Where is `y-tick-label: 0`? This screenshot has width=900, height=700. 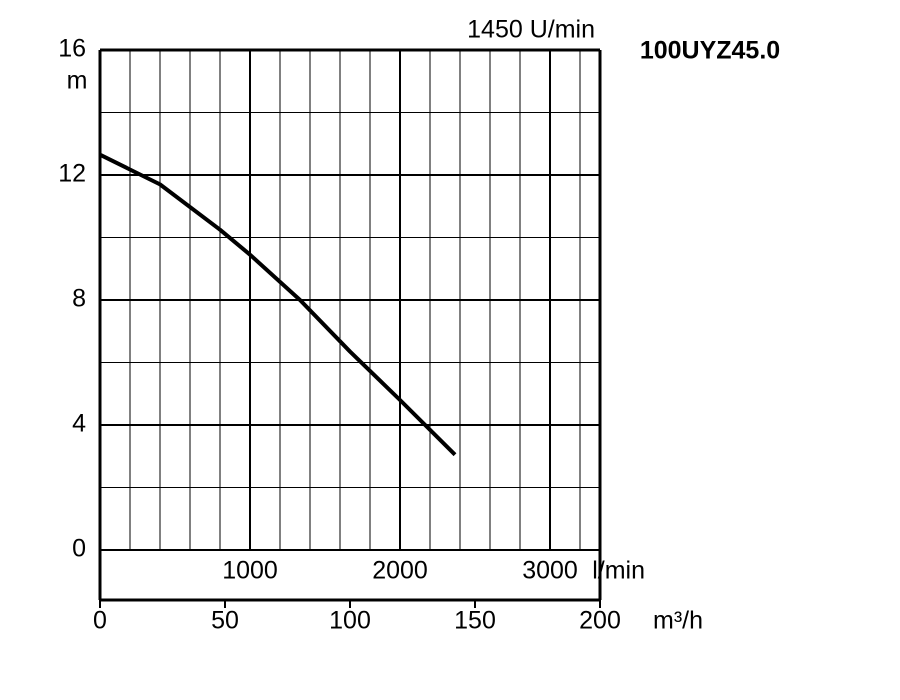 y-tick-label: 0 is located at coordinates (79, 549).